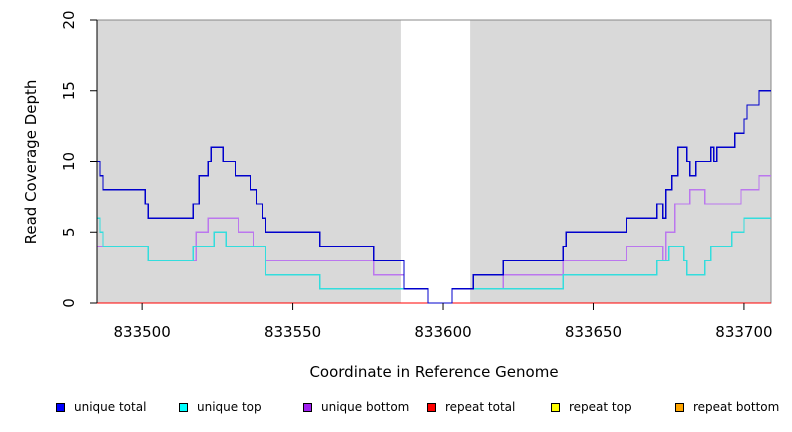 This screenshot has width=792, height=432. I want to click on legend-label: repeat top, so click(600, 407).